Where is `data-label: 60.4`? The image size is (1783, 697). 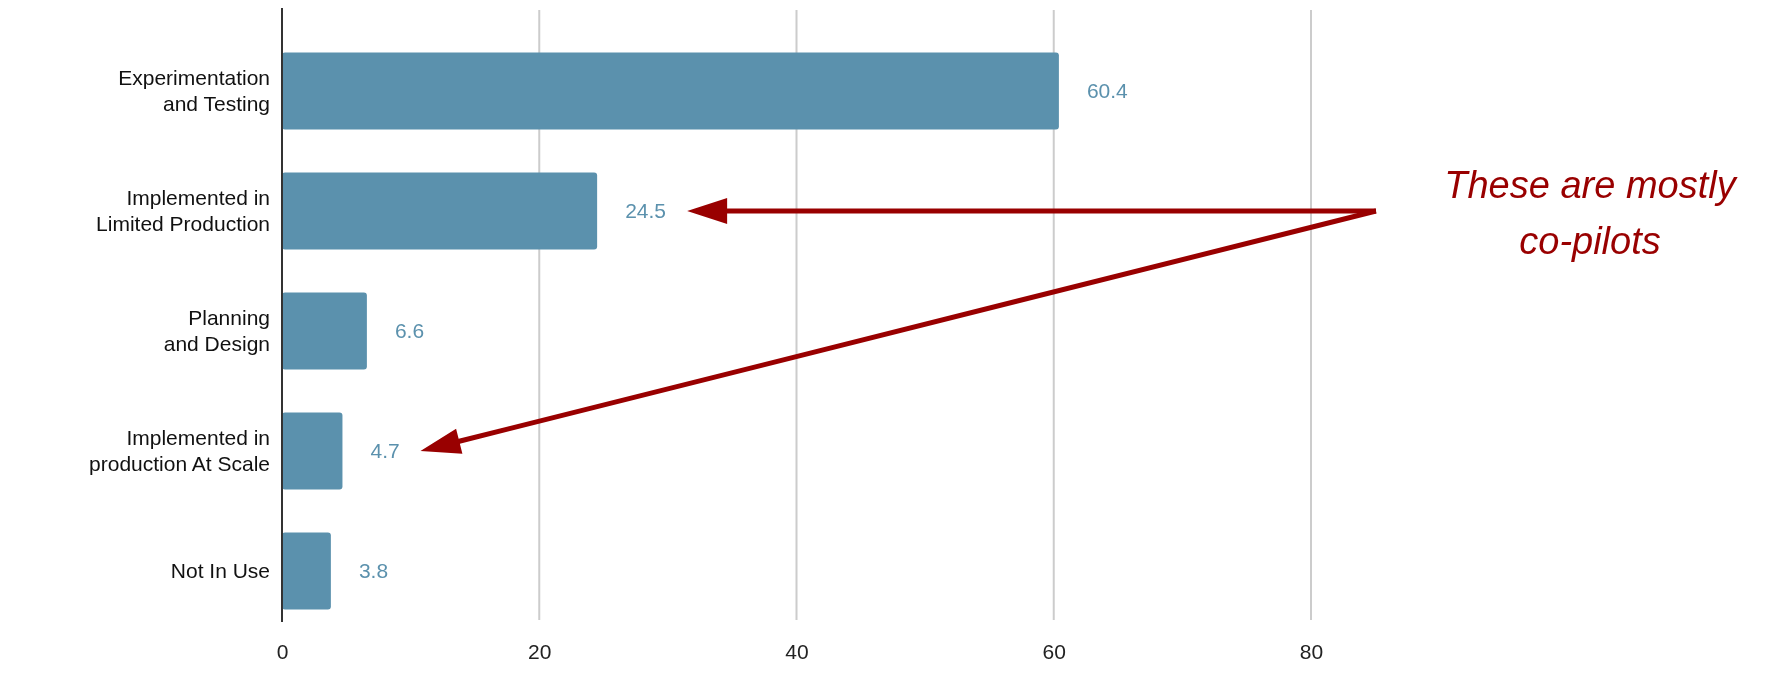 data-label: 60.4 is located at coordinates (1107, 91).